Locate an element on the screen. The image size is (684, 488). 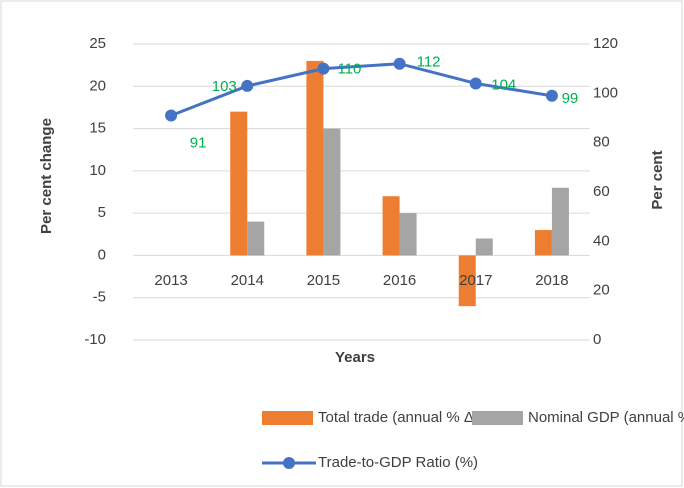
y2-axis-title: Per cent is located at coordinates (657, 179).